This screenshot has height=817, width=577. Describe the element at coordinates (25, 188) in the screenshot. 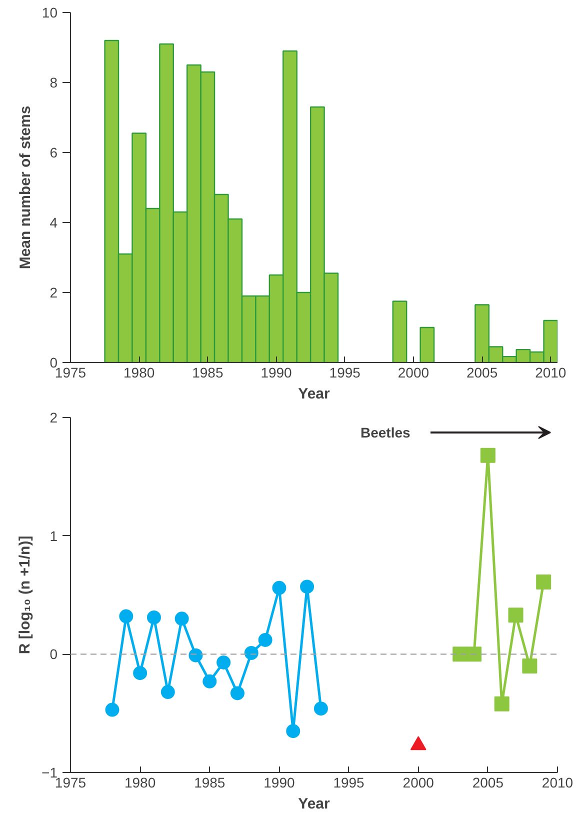

I see `y-axis-title: Mean number of stems` at that location.